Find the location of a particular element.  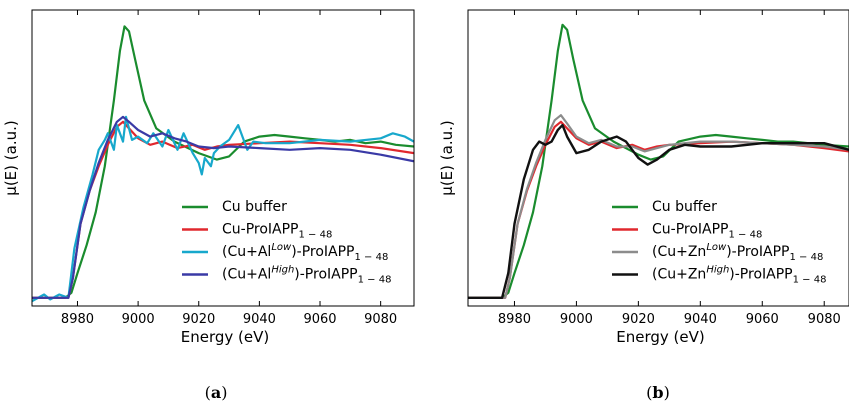

panel-label: (a) is located at coordinates (216, 392).